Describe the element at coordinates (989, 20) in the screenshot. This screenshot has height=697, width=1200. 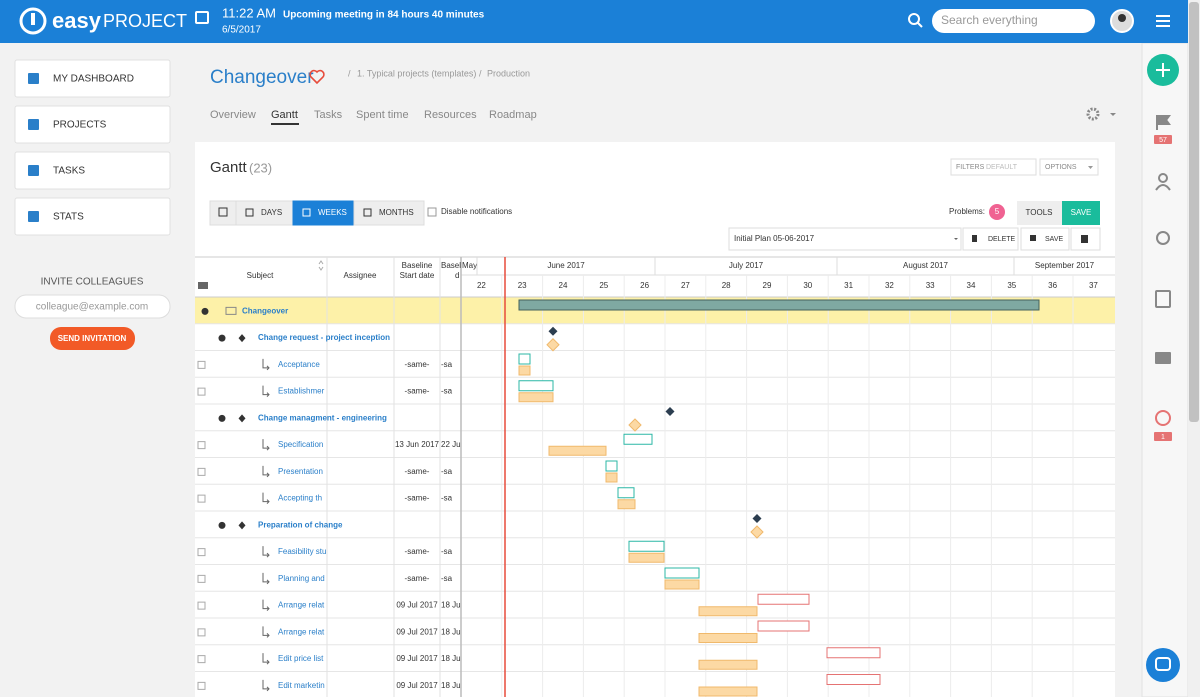
I see `search-placeholder: Search everything` at that location.